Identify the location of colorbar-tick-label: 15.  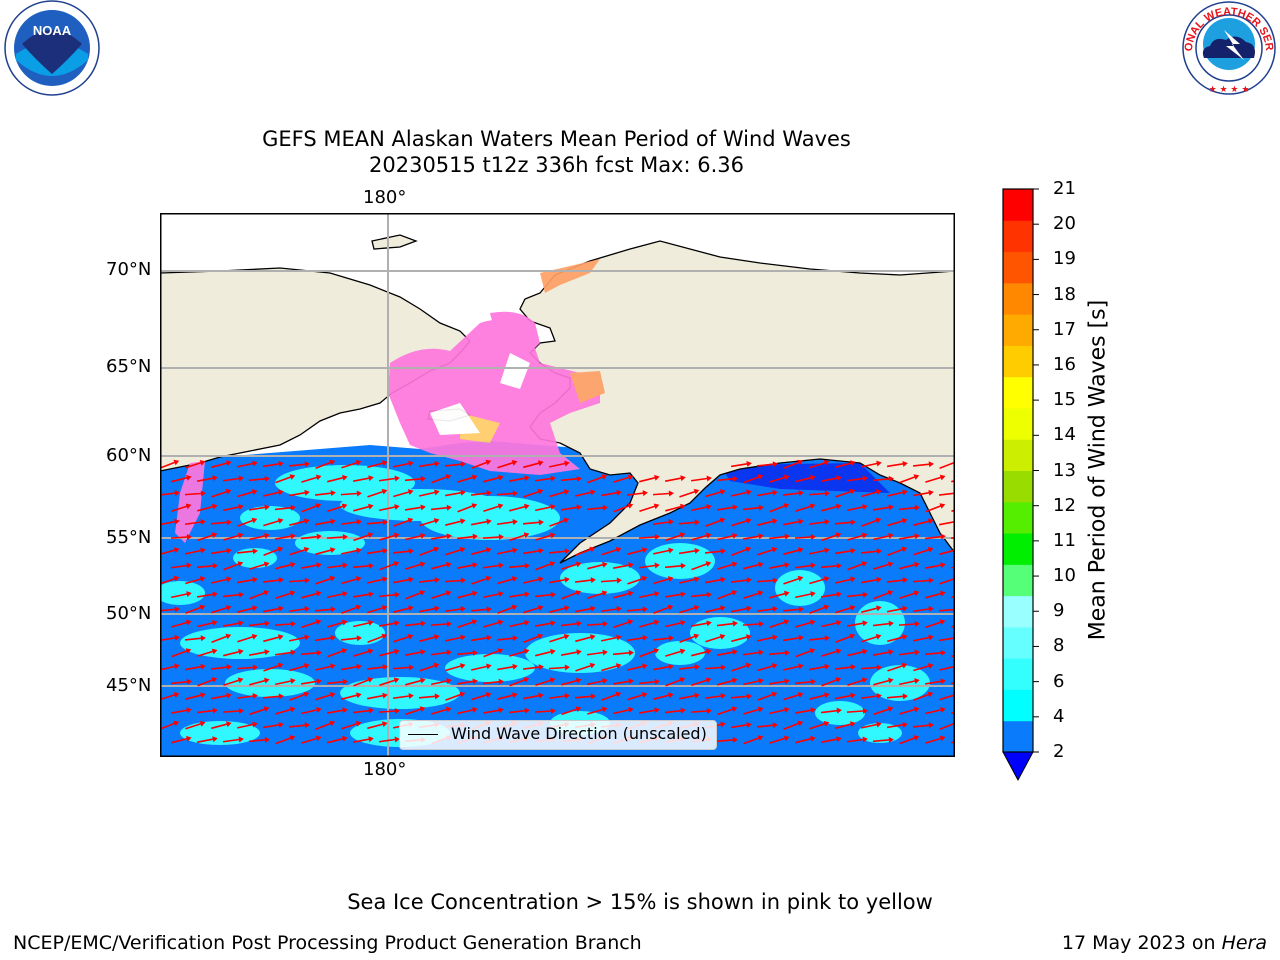
(1064, 400).